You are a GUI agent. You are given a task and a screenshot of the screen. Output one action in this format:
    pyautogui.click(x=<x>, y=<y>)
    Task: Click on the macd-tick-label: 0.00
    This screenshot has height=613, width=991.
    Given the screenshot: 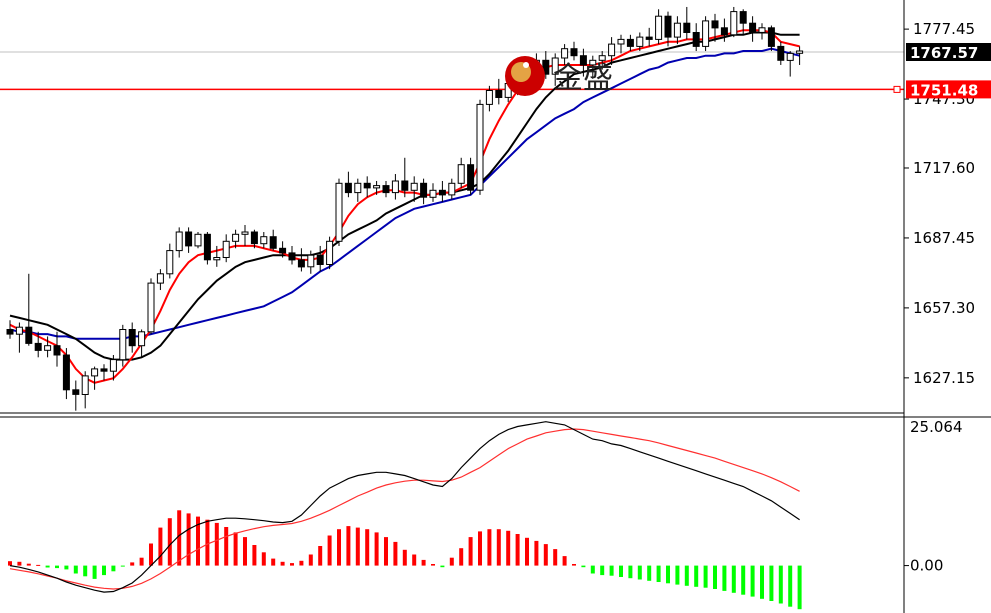 What is the action you would take?
    pyautogui.click(x=926, y=566)
    